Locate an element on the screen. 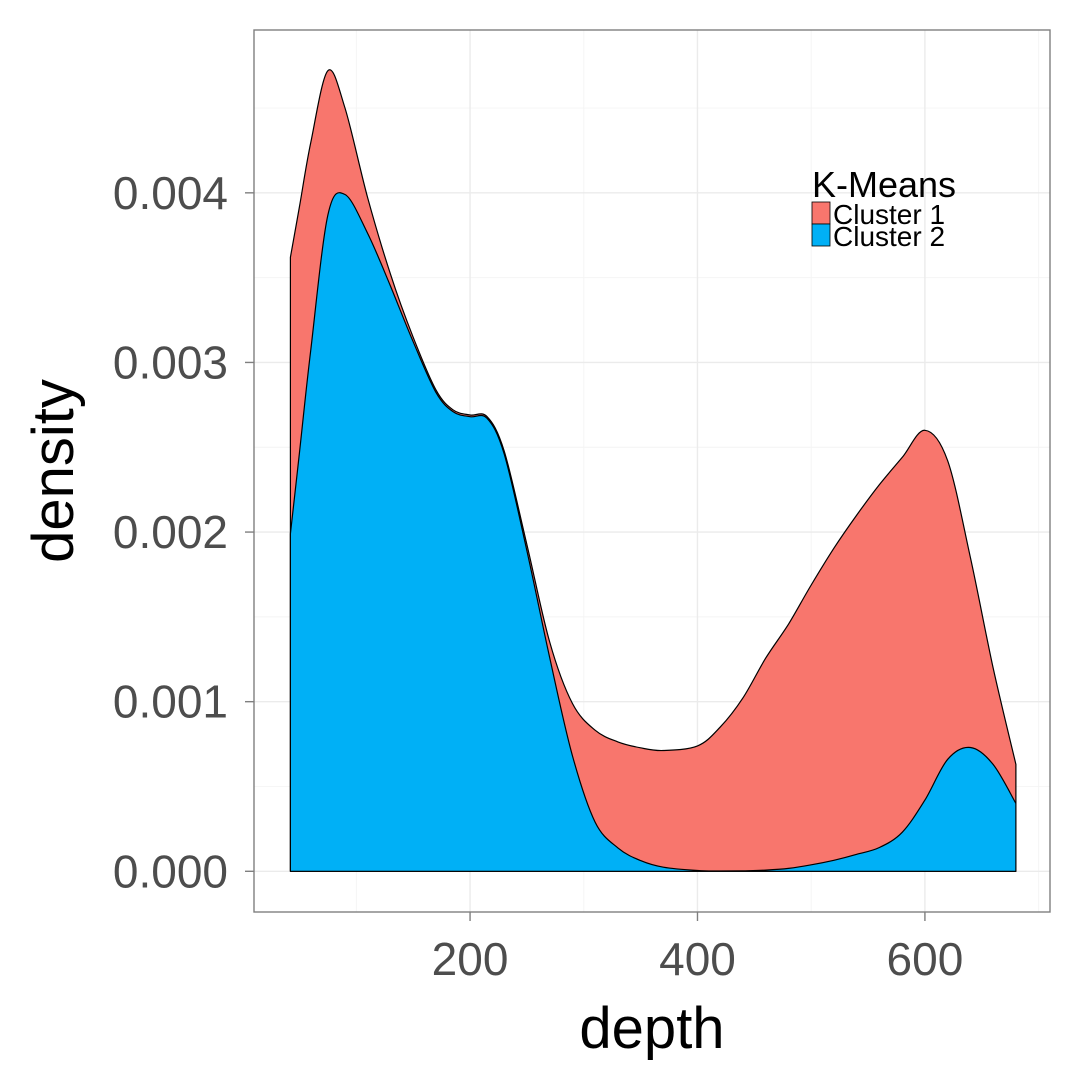  y-tick-label: 0.001 is located at coordinates (170, 702).